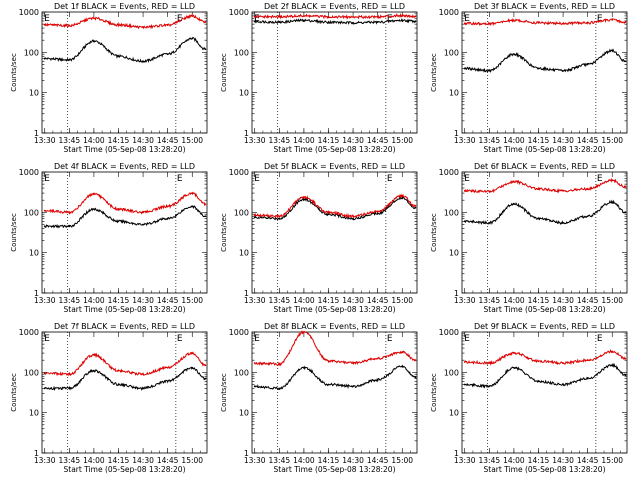  What do you see at coordinates (544, 326) in the screenshot?
I see `panel-title: Det 9f BLACK = Events, RED = LLD` at bounding box center [544, 326].